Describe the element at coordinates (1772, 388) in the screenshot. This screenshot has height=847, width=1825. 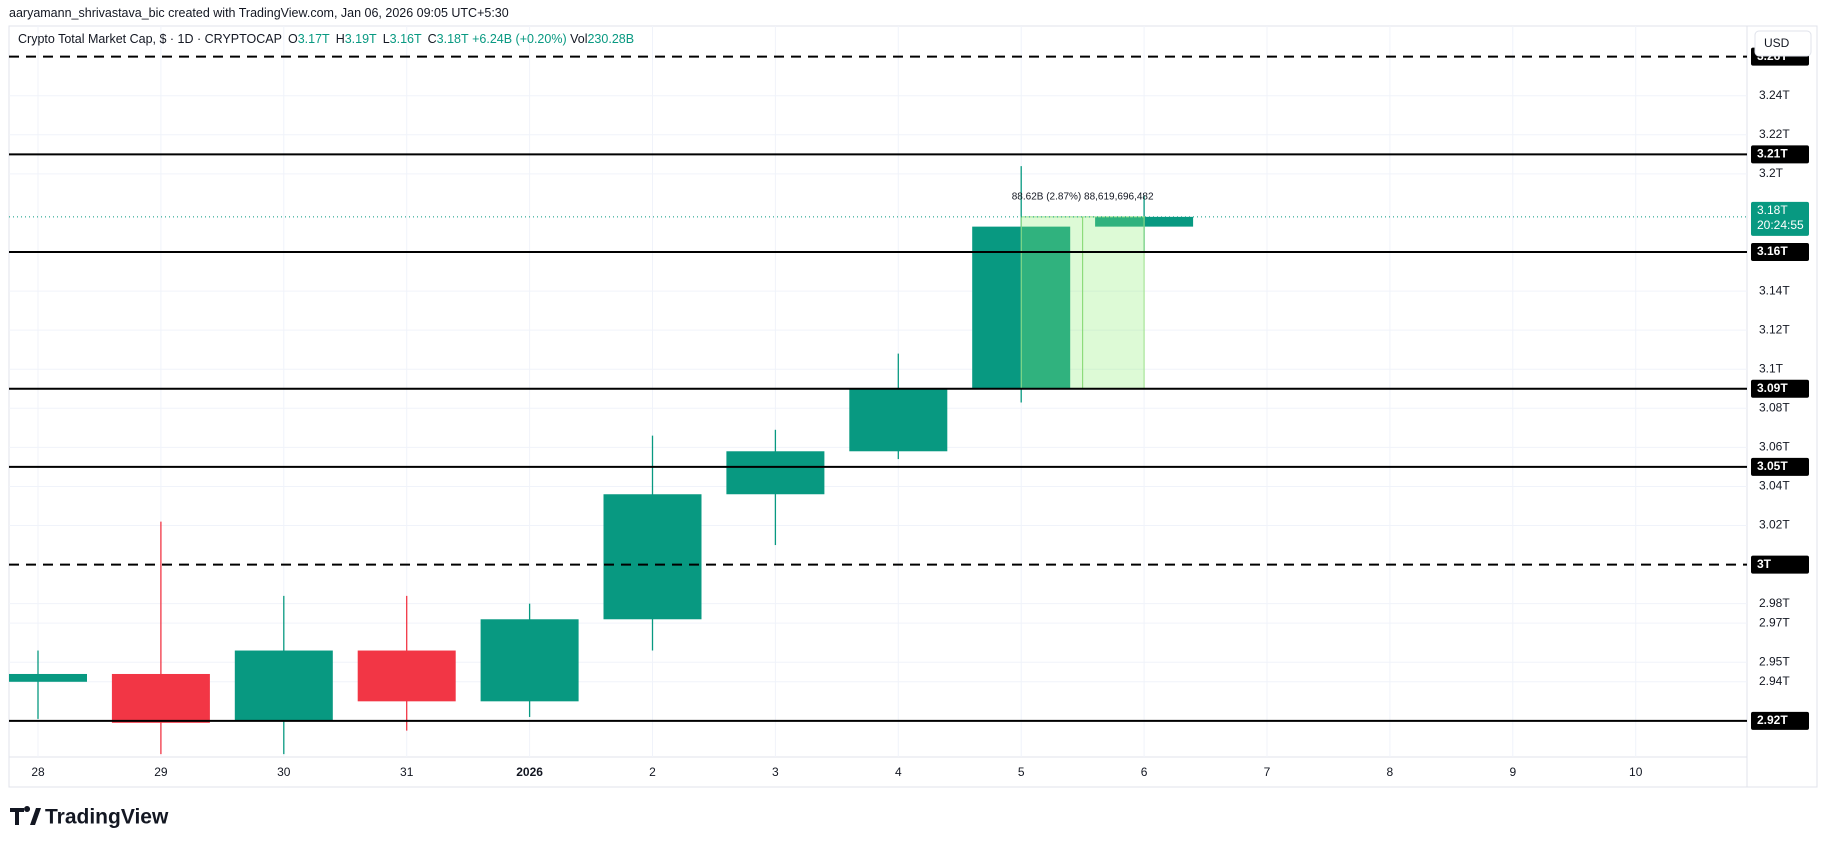
I see `level-label: 3.09T` at that location.